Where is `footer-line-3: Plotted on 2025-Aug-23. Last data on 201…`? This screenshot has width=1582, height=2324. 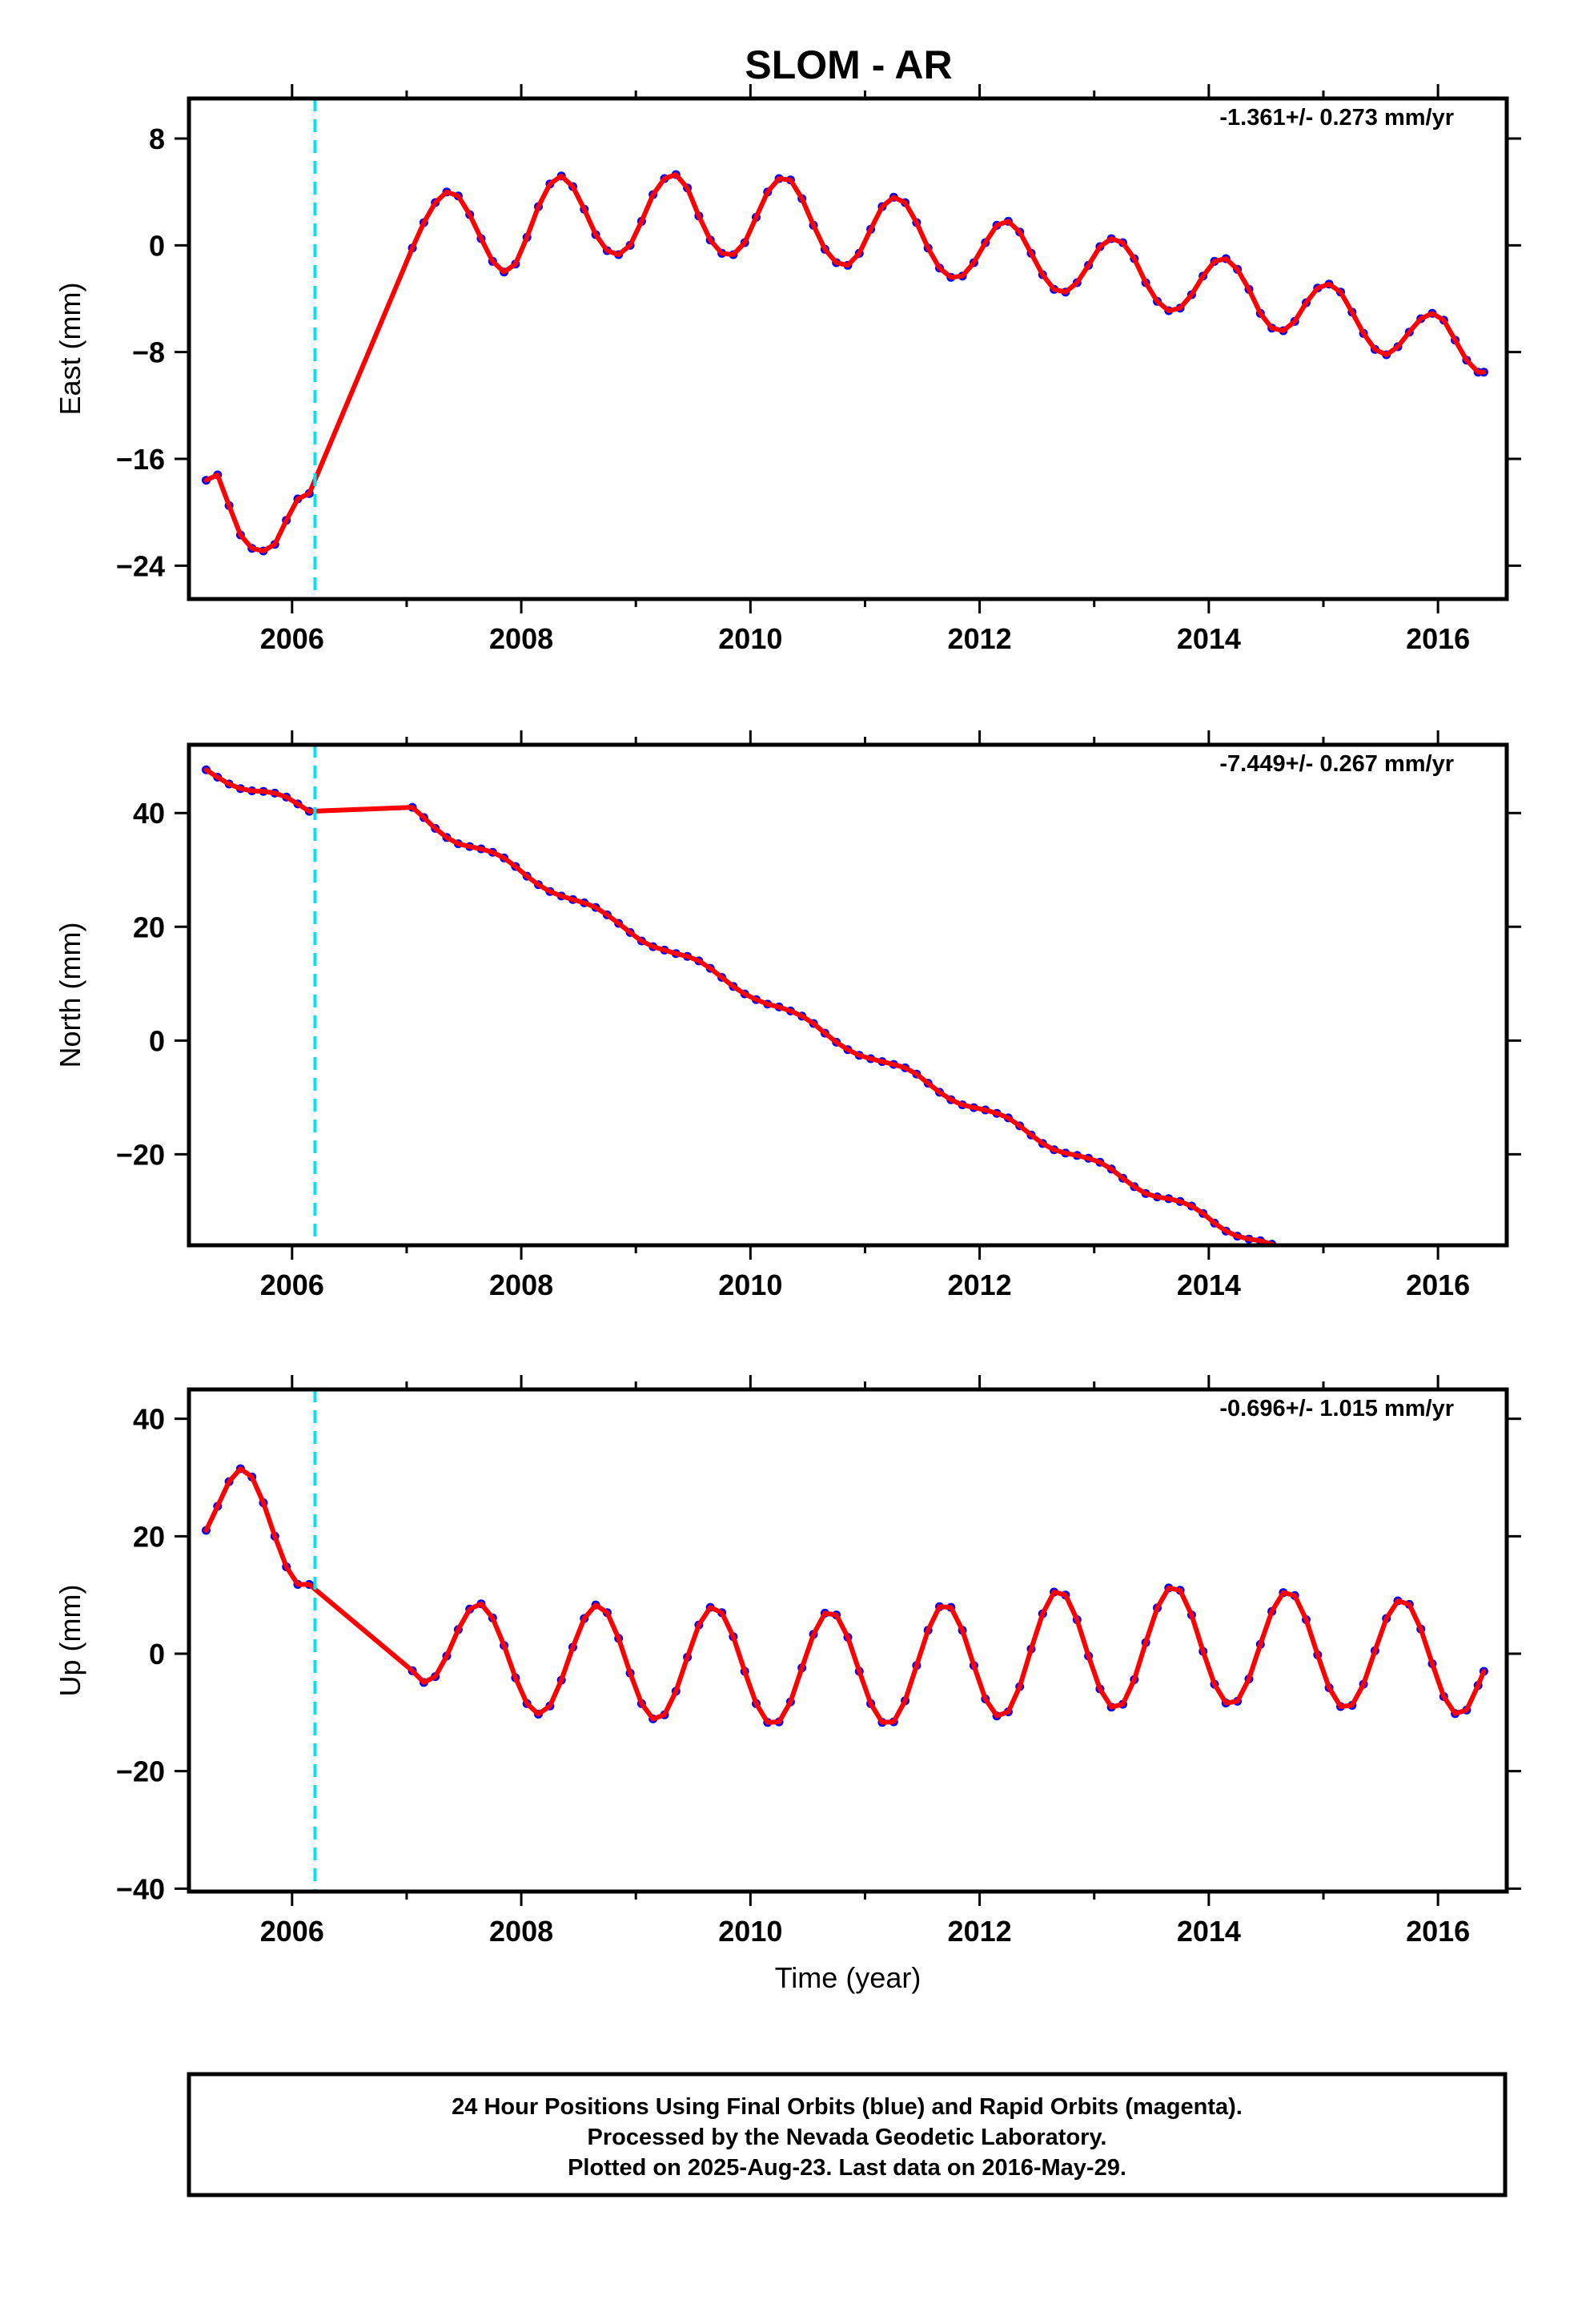 footer-line-3: Plotted on 2025-Aug-23. Last data on 201… is located at coordinates (847, 2168).